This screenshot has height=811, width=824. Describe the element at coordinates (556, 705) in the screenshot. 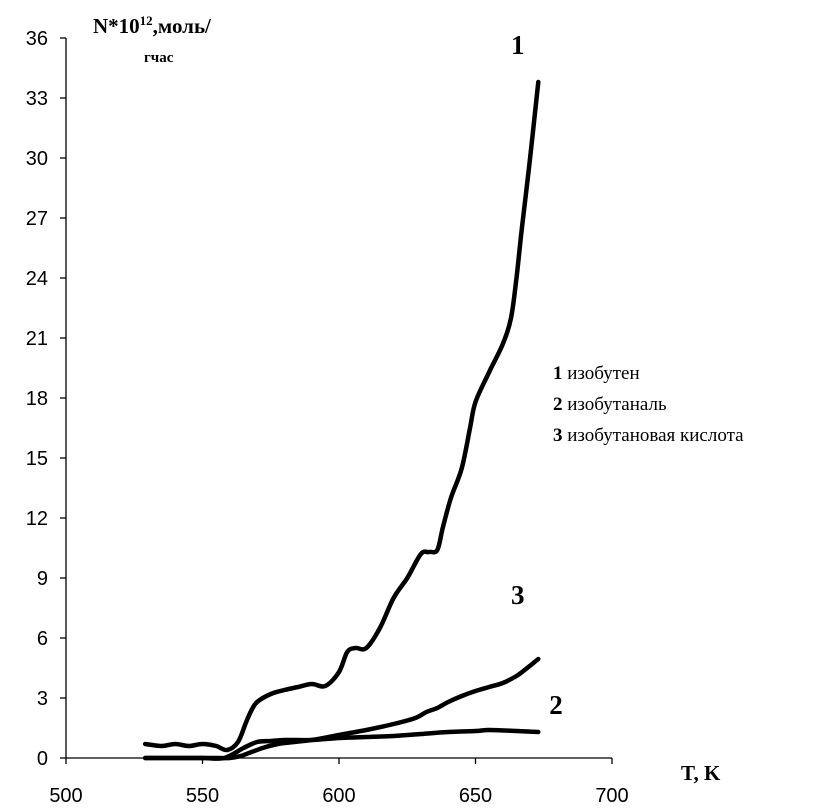

I see `curve-label-2: 2` at that location.